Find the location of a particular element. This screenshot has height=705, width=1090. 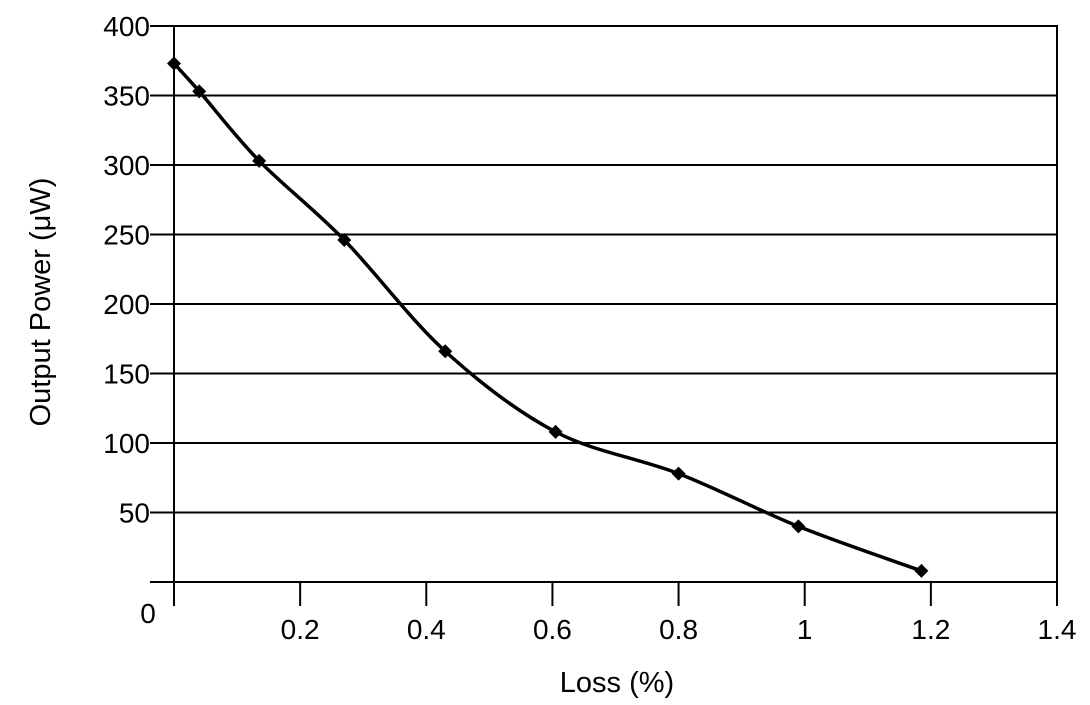

y-tick-label-300: 300 is located at coordinates (126, 165).